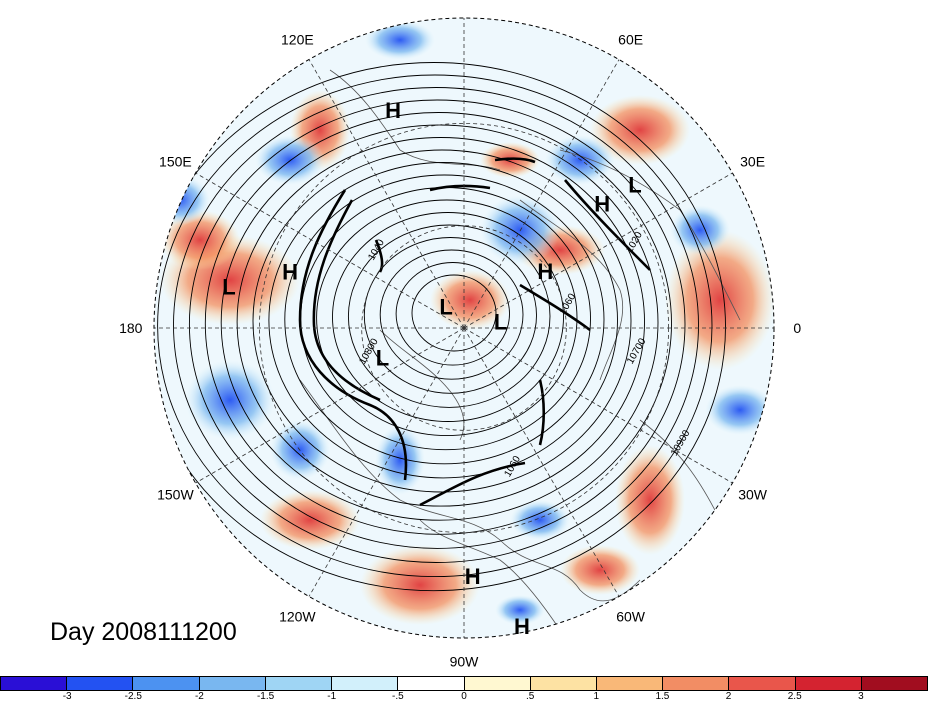 The height and width of the screenshot is (704, 928). I want to click on pressure-center-low-4: L, so click(228, 287).